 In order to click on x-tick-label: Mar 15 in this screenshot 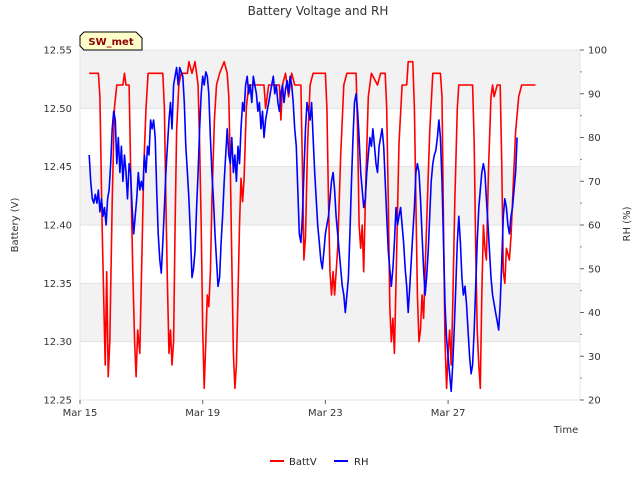, I will do `click(80, 413)`.